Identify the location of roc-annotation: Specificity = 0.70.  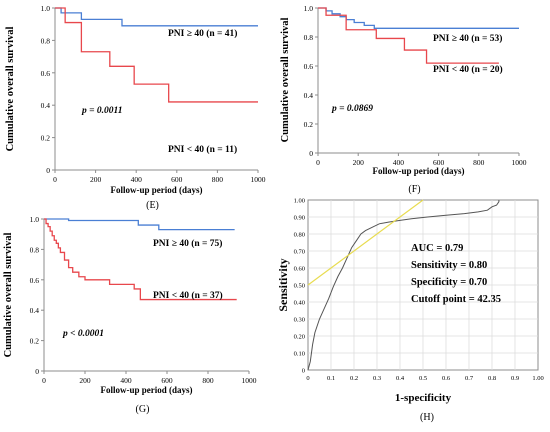
(449, 282).